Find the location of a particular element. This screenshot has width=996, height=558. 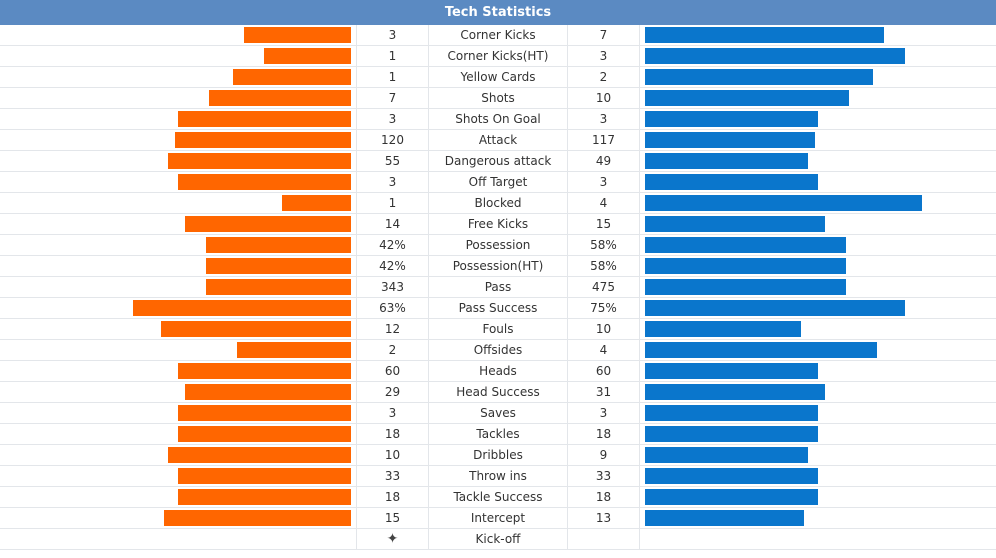

away-value: 60 is located at coordinates (604, 371).